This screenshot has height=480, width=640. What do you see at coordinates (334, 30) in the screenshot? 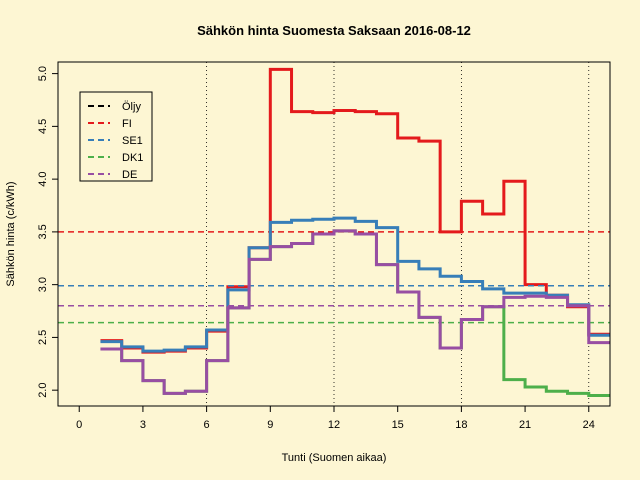
I see `chart-title: Sähkön hinta Suomesta Saksaan 2016-08-12` at bounding box center [334, 30].